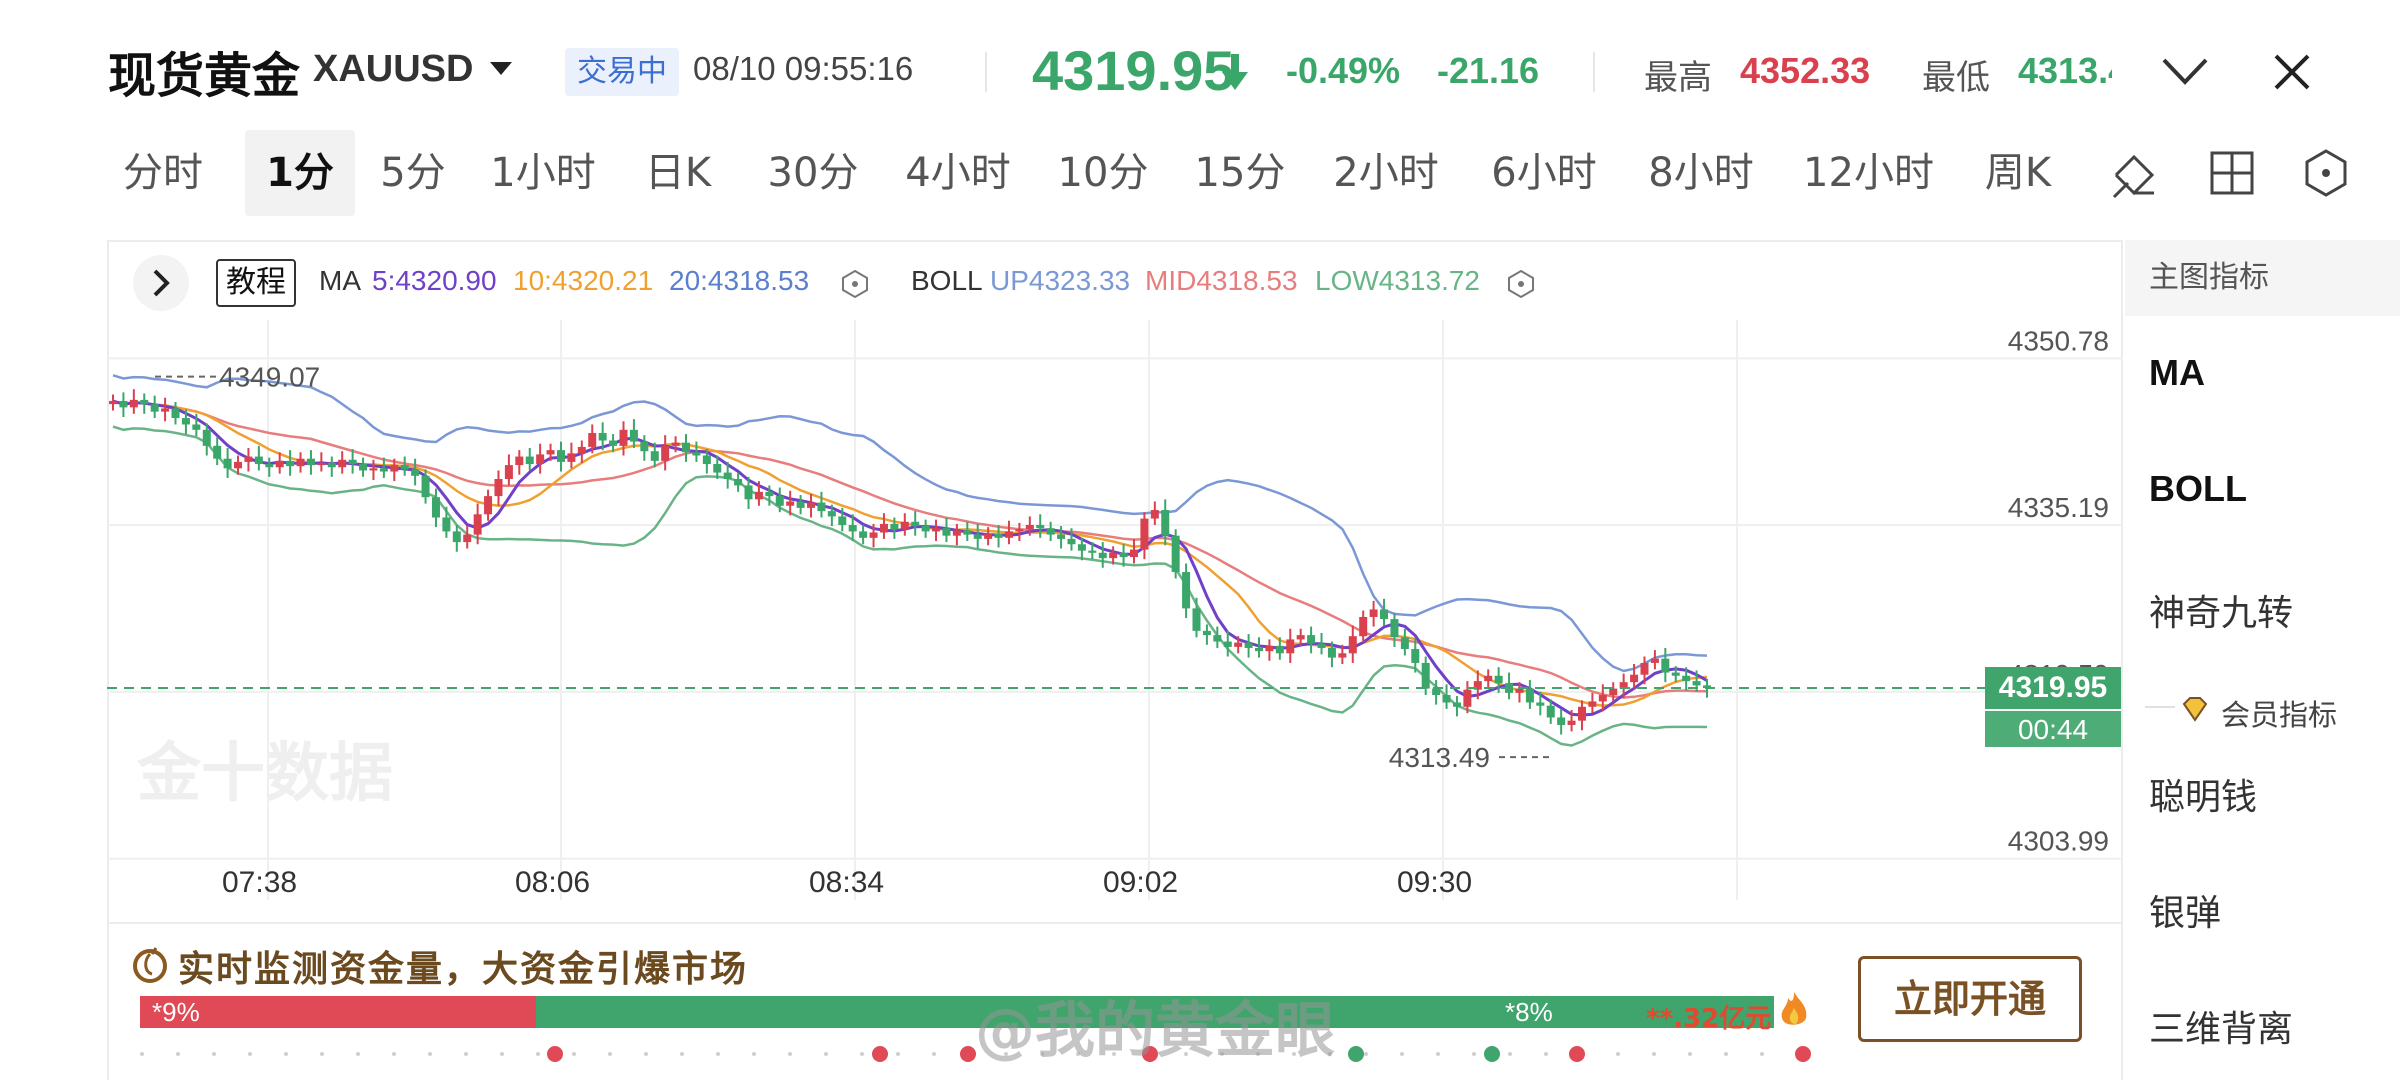  I want to click on subscribe-button: 立即开通, so click(1970, 999).